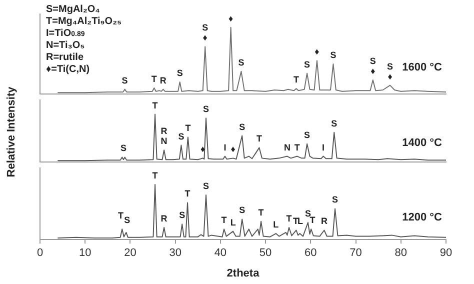 Image resolution: width=474 pixels, height=284 pixels. What do you see at coordinates (265, 253) in the screenshot?
I see `x-tick-label: 50` at bounding box center [265, 253].